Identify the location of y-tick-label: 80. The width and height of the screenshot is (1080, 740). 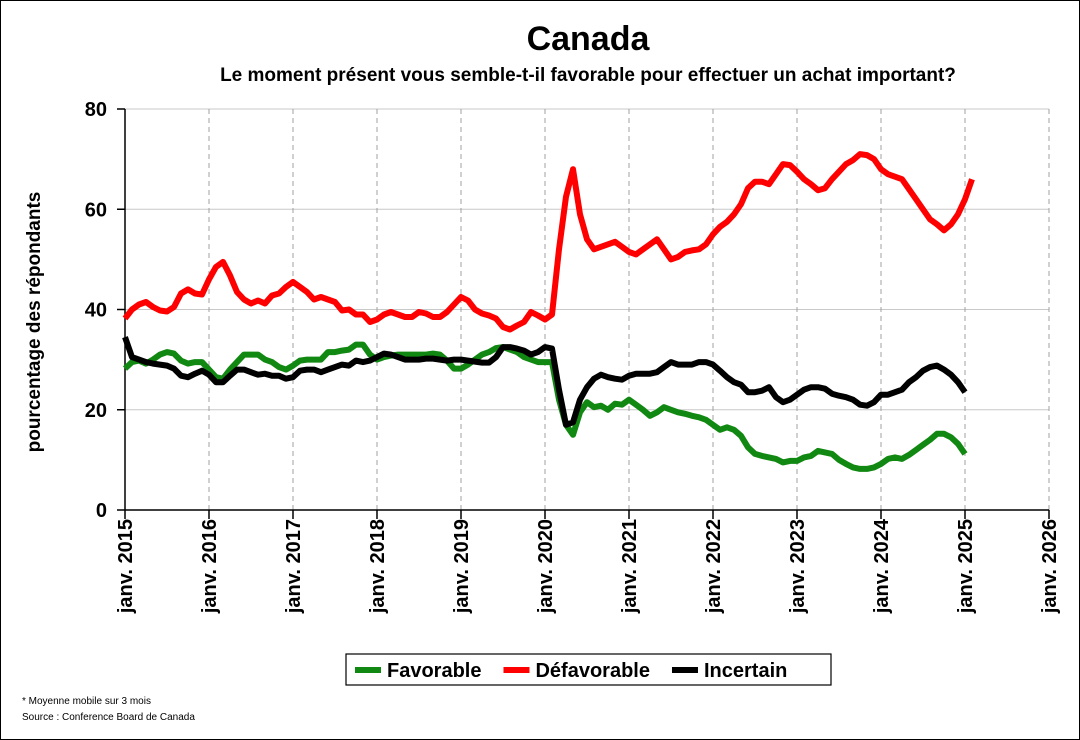
(96, 110).